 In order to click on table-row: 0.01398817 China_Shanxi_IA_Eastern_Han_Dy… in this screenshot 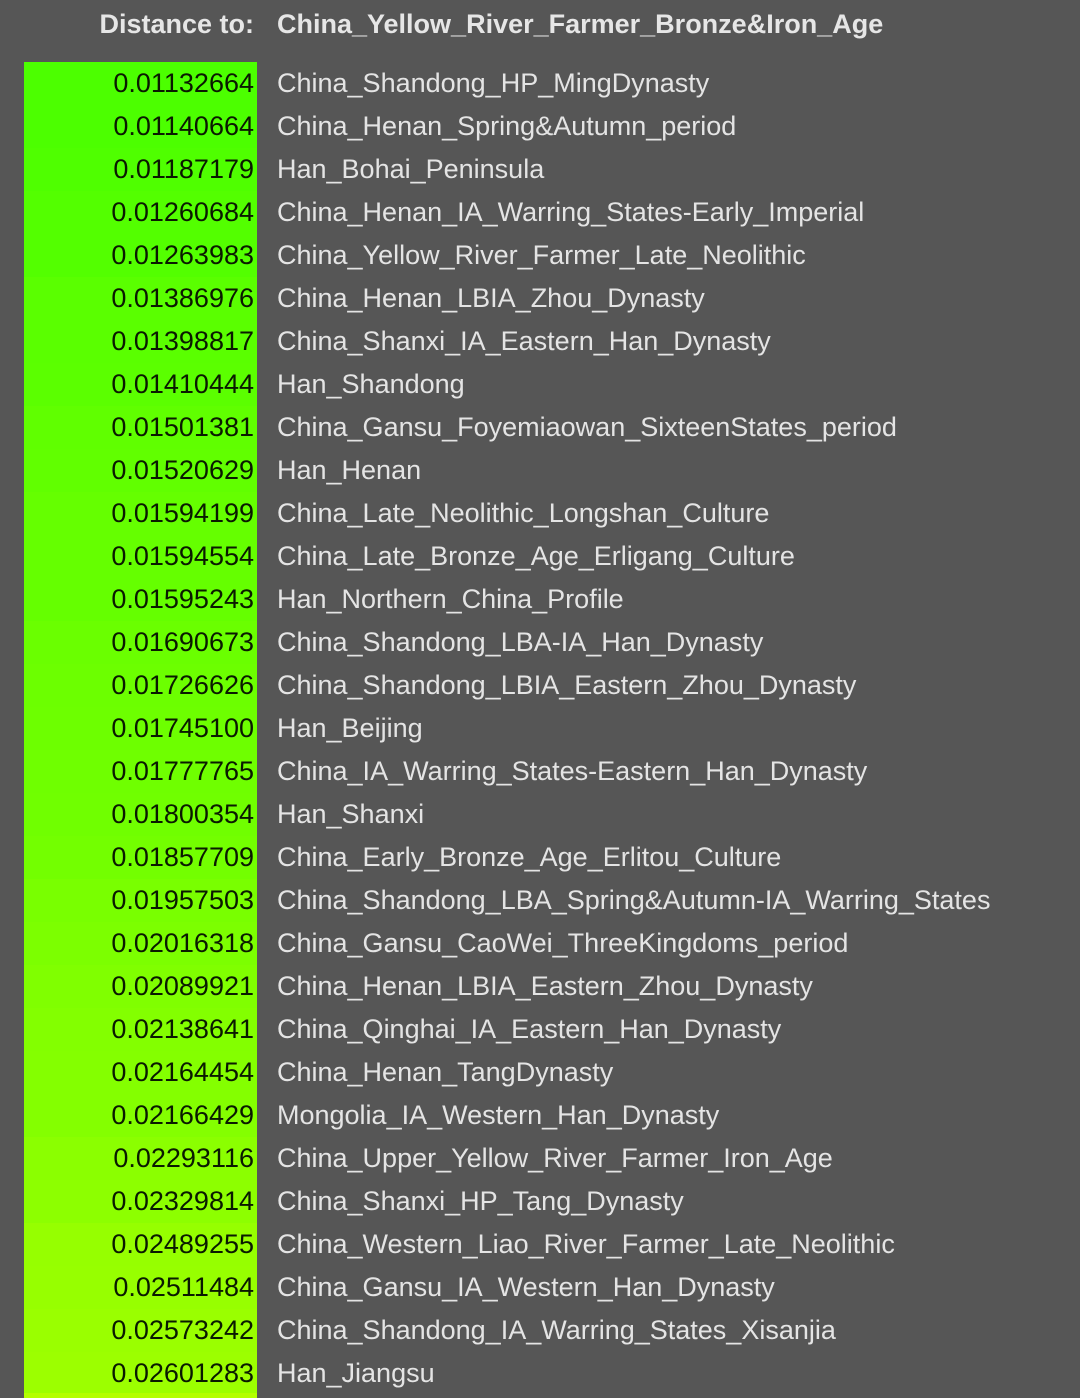, I will do `click(540, 341)`.